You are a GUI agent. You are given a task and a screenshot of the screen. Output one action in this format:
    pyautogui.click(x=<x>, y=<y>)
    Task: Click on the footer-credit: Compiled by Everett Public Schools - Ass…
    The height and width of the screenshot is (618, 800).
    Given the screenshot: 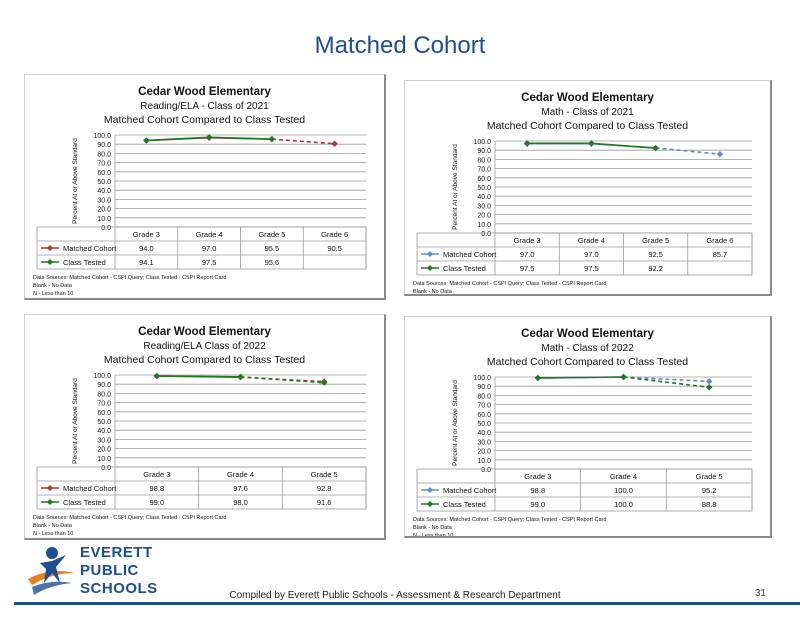 What is the action you would take?
    pyautogui.click(x=400, y=595)
    